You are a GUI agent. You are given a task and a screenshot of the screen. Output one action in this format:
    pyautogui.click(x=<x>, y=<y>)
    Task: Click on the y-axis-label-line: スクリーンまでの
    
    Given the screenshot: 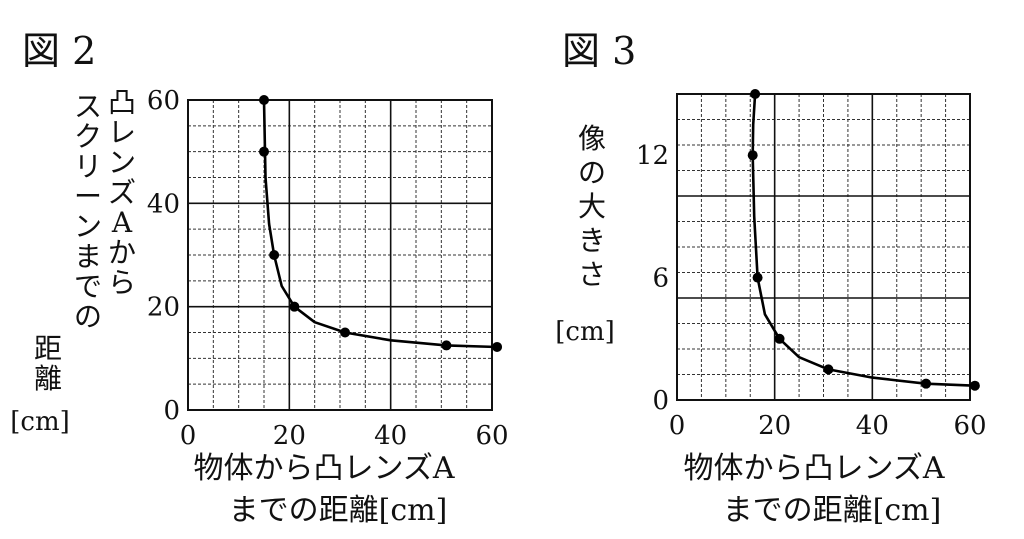 What is the action you would take?
    pyautogui.click(x=88, y=211)
    